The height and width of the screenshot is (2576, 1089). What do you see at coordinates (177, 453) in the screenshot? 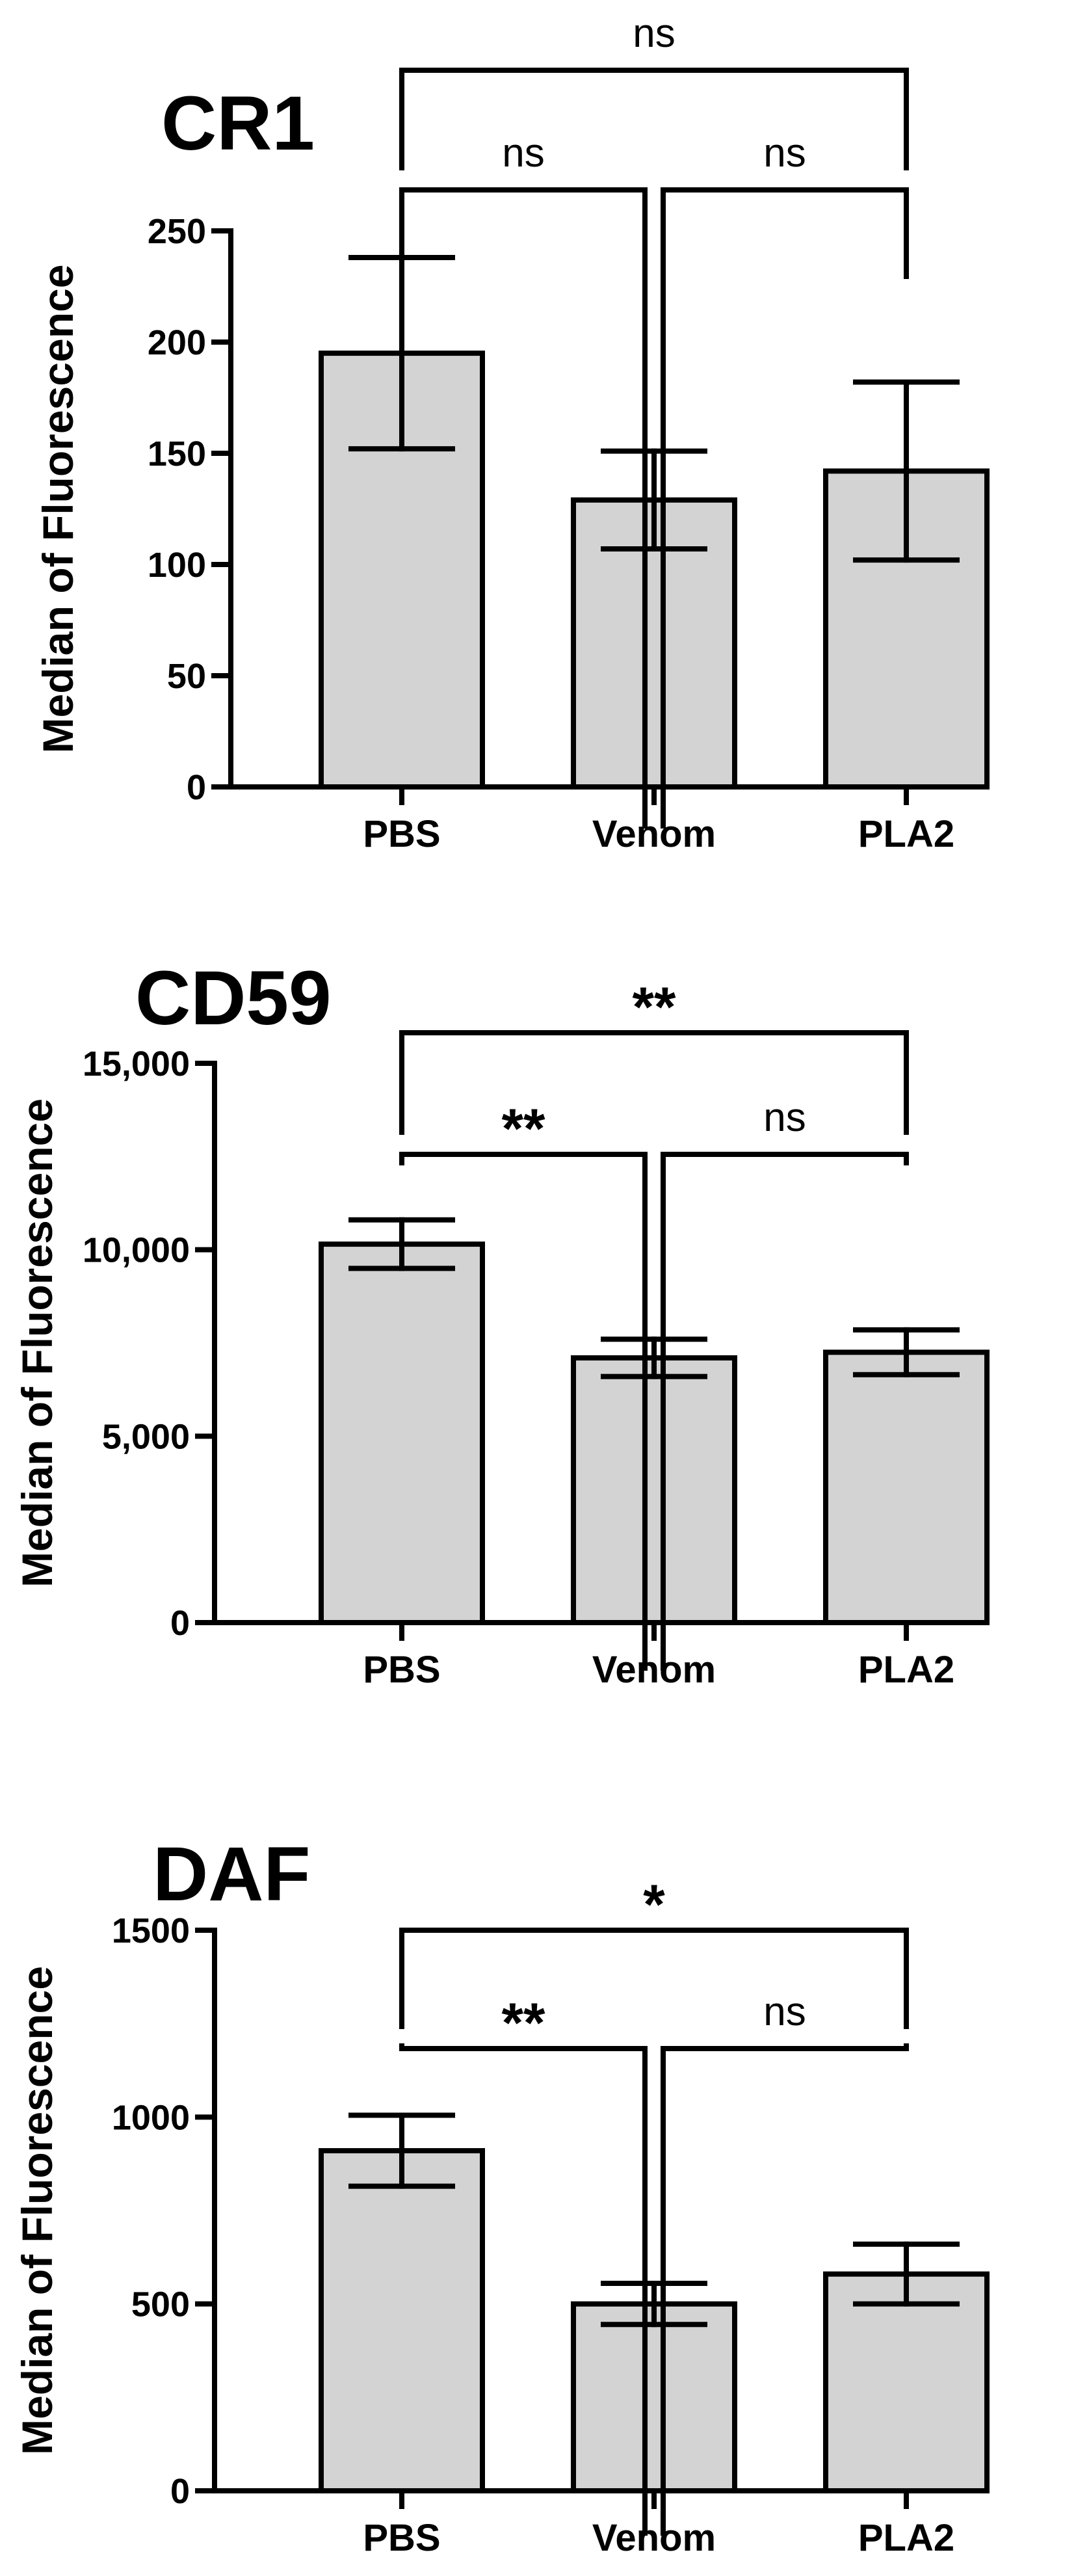
I see `y-tick-label: 150` at bounding box center [177, 453].